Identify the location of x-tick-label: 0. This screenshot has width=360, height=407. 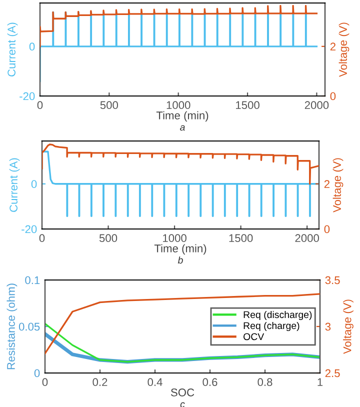
(45, 382).